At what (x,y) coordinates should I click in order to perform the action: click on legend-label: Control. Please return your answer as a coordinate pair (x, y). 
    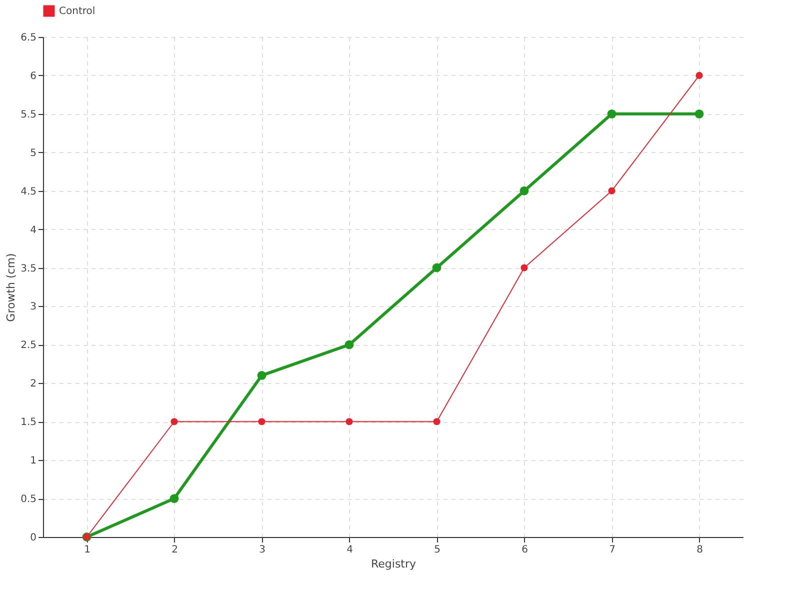
    Looking at the image, I should click on (77, 11).